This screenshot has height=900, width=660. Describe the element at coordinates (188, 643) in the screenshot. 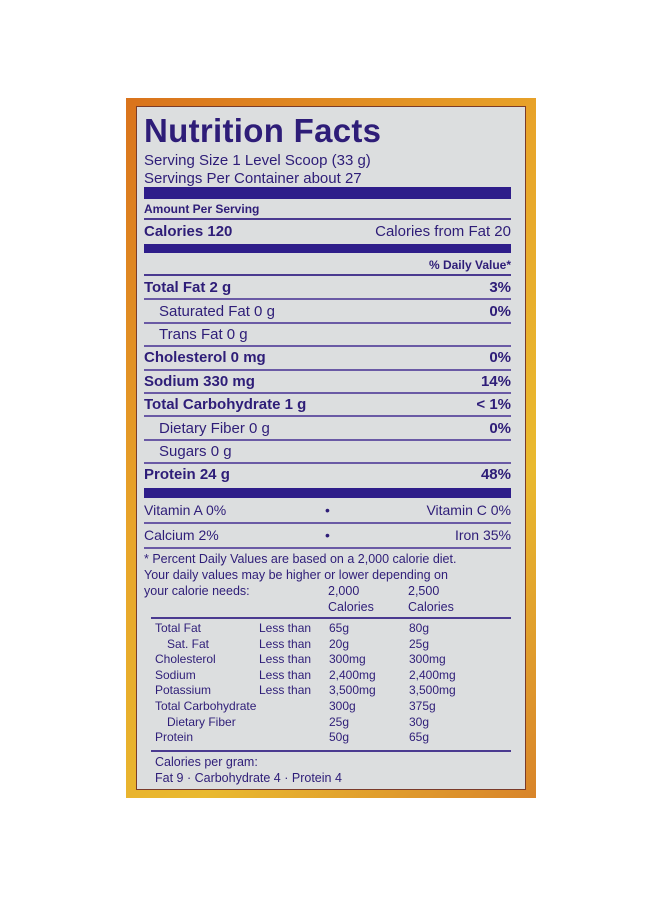

I see `reference-cell: Sat. Fat` at that location.